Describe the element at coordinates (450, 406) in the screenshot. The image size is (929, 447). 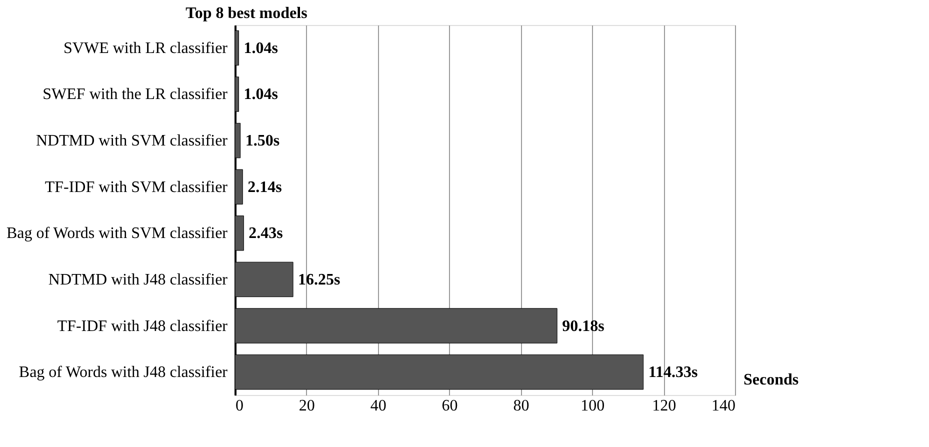
I see `x-tick-label: 60` at that location.